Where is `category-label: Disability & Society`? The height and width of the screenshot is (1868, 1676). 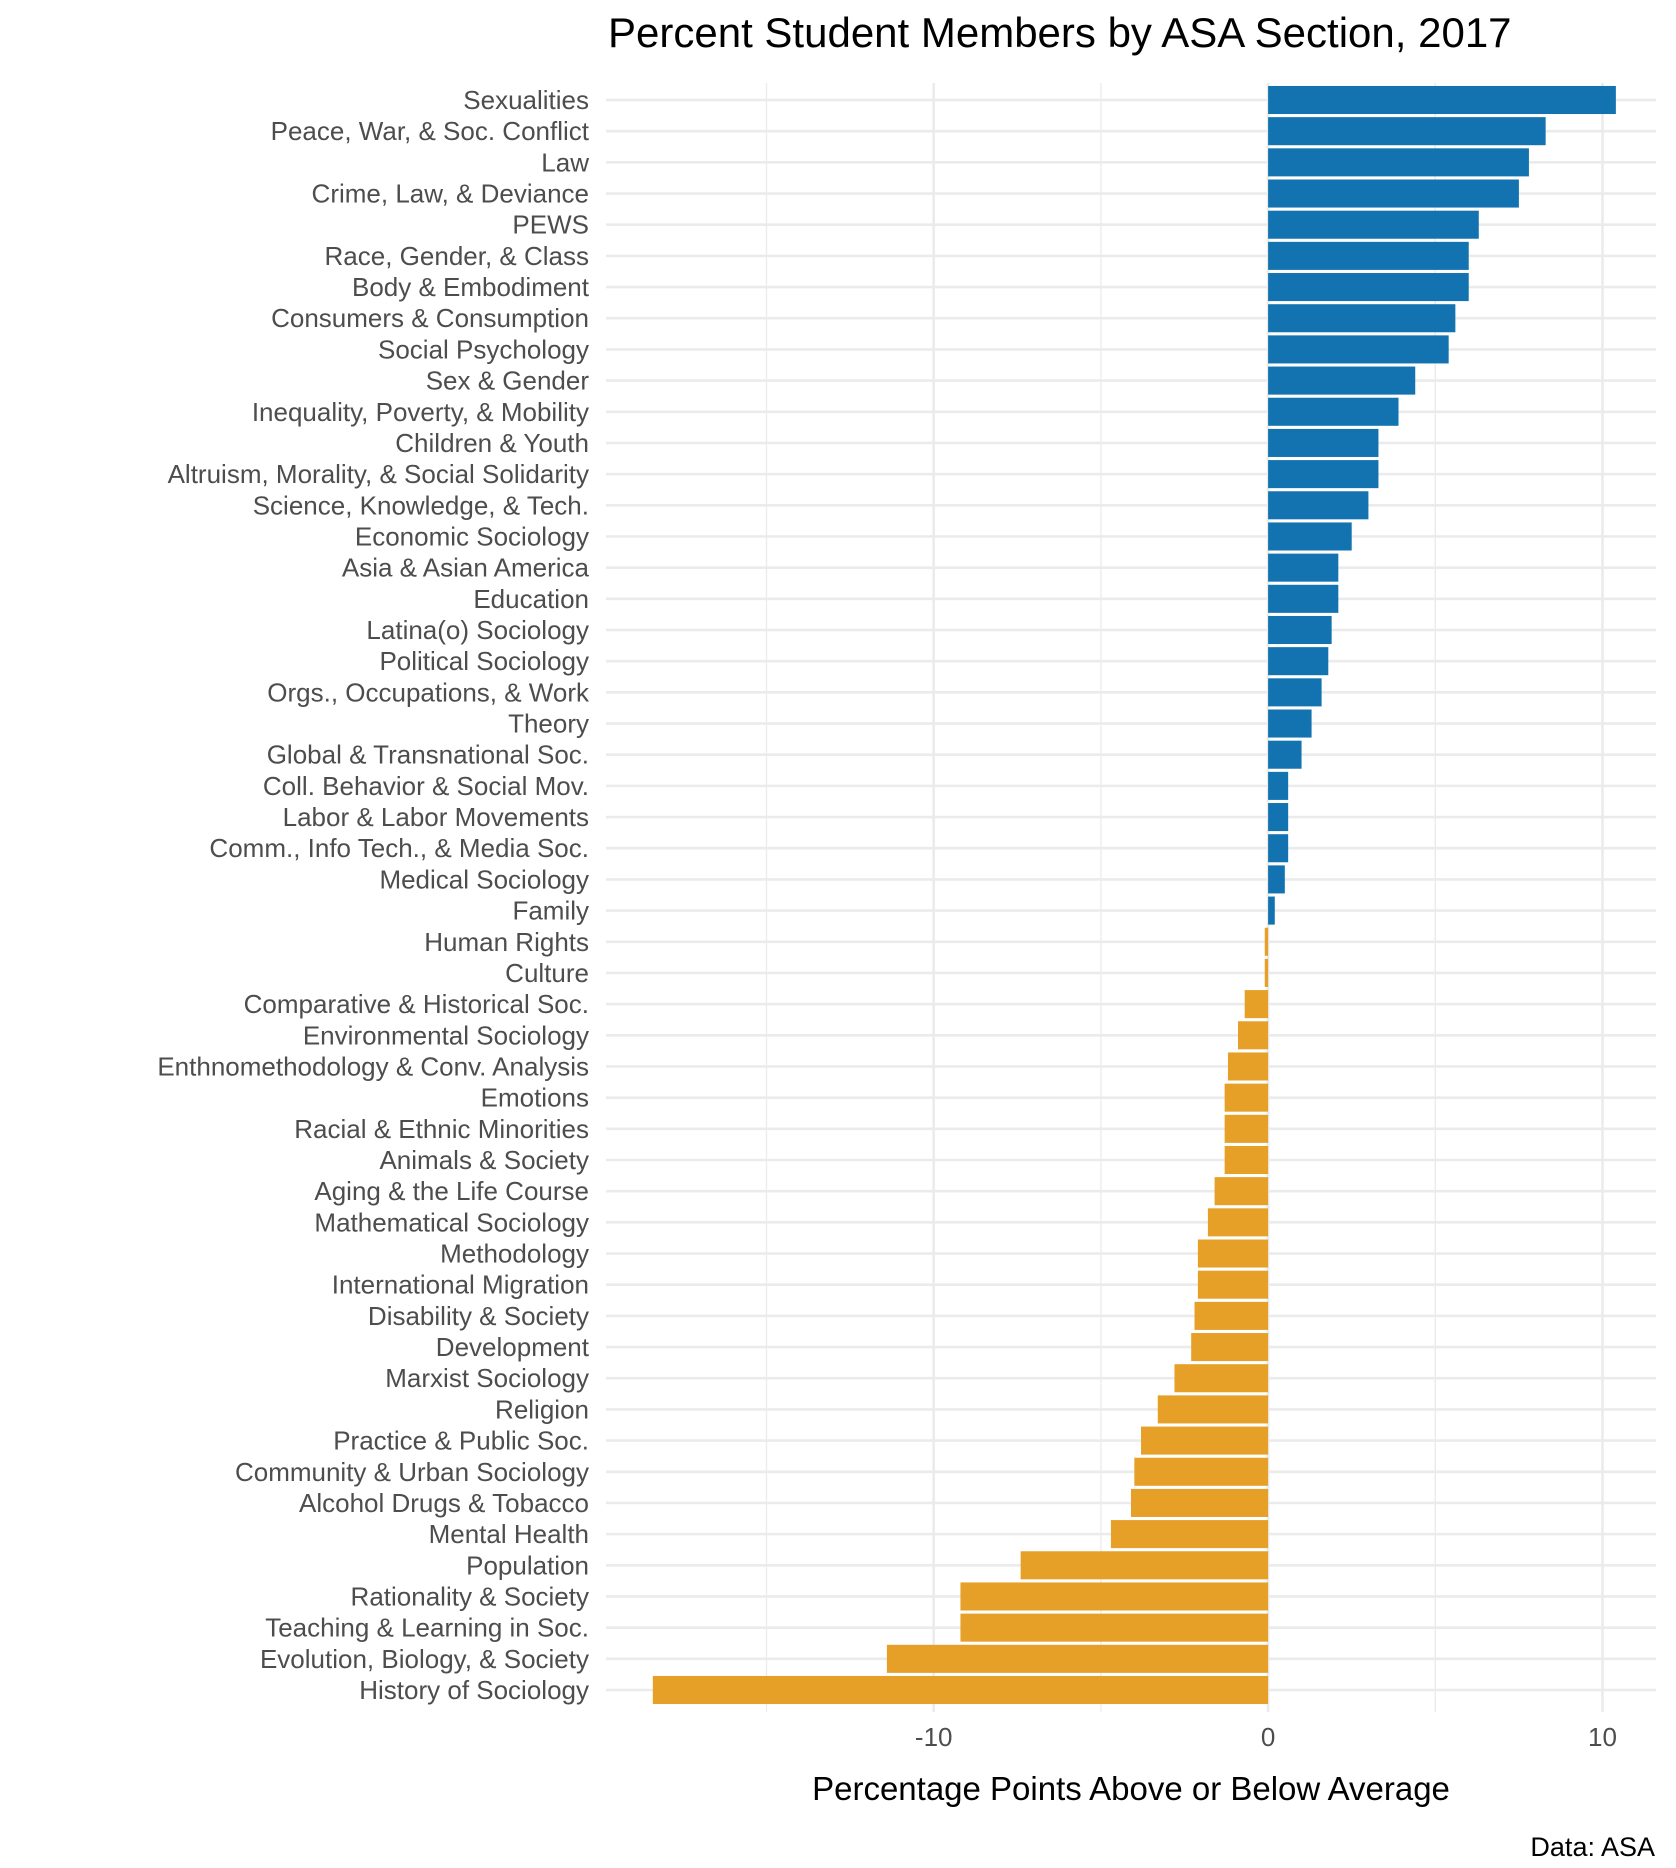 category-label: Disability & Society is located at coordinates (478, 1316).